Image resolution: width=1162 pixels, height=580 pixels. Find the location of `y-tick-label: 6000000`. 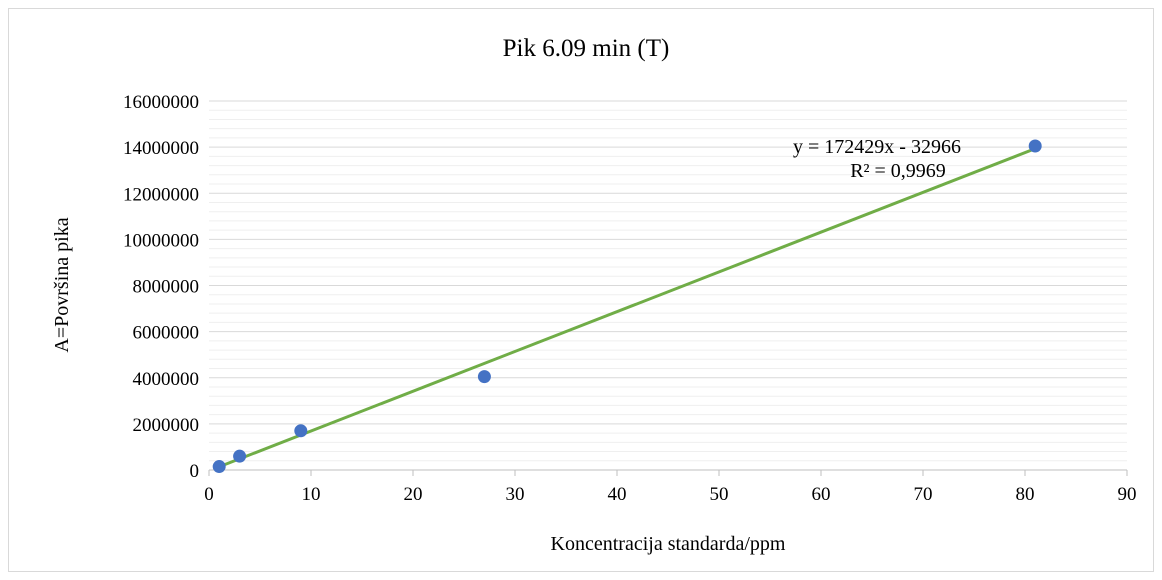

y-tick-label: 6000000 is located at coordinates (166, 333).